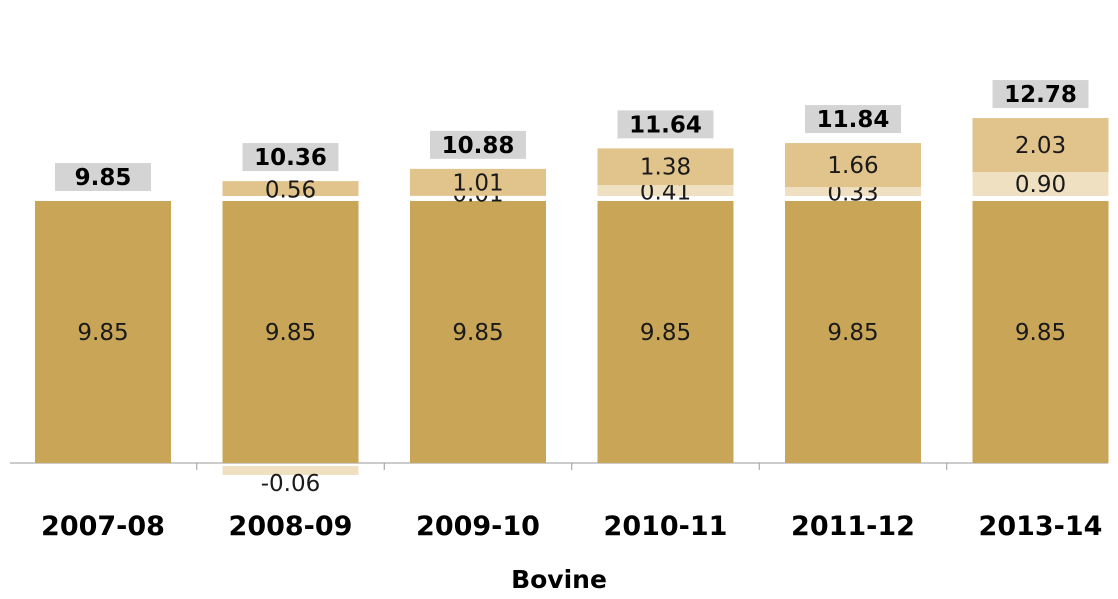 The height and width of the screenshot is (599, 1118). Describe the element at coordinates (103, 526) in the screenshot. I see `category-label: 2007-08` at that location.